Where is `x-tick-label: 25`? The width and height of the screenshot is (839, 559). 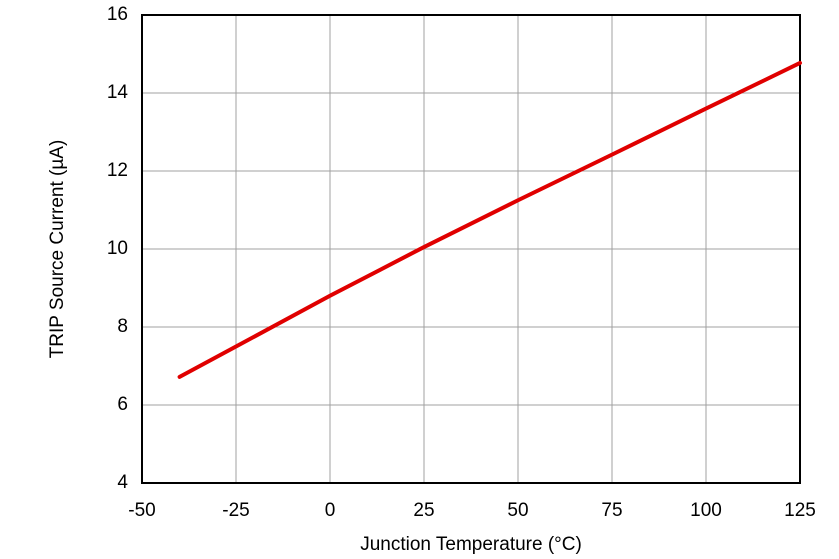
x-tick-label: 25 is located at coordinates (423, 510).